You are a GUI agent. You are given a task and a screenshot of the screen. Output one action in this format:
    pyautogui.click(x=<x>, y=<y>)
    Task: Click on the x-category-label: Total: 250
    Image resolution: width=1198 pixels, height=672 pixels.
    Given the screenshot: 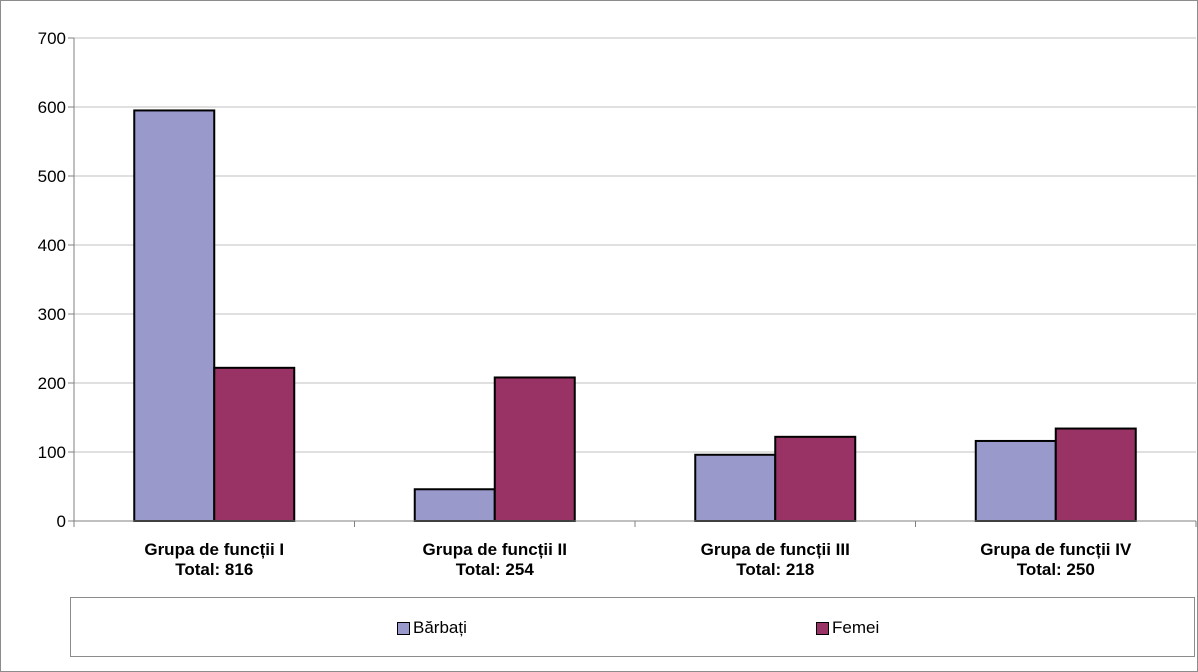 What is the action you would take?
    pyautogui.click(x=1056, y=569)
    